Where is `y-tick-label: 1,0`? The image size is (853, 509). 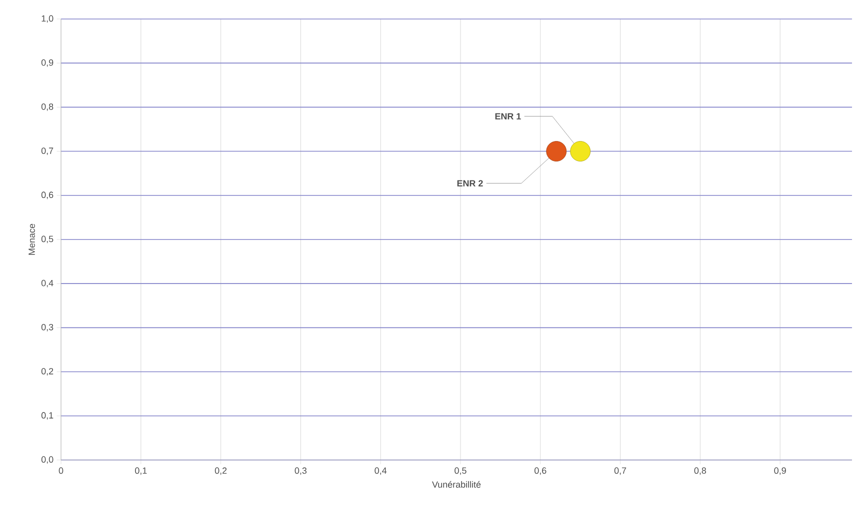
y-tick-label: 1,0 is located at coordinates (48, 19).